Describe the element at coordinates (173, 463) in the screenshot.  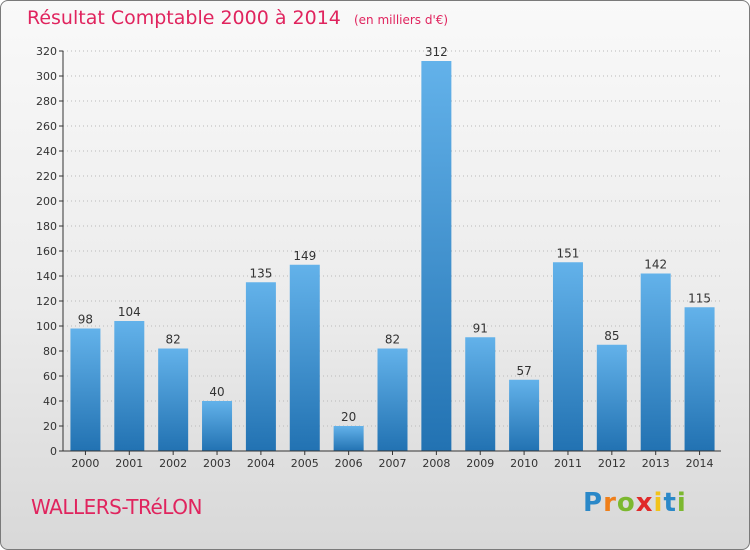
I see `x-tick-label-2002: 2002` at that location.